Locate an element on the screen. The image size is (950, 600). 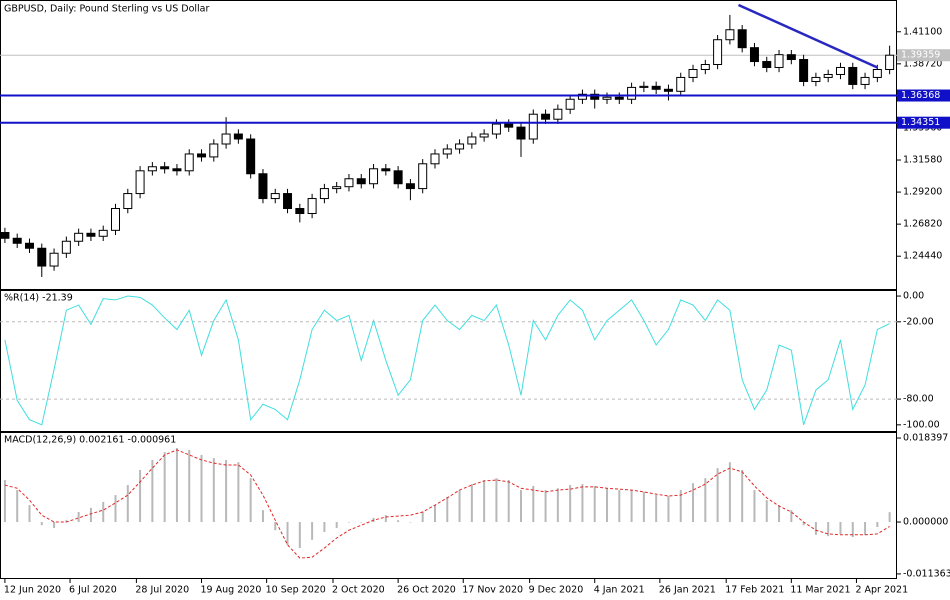
x-tick-label: 17 Feb 2021 is located at coordinates (754, 590).